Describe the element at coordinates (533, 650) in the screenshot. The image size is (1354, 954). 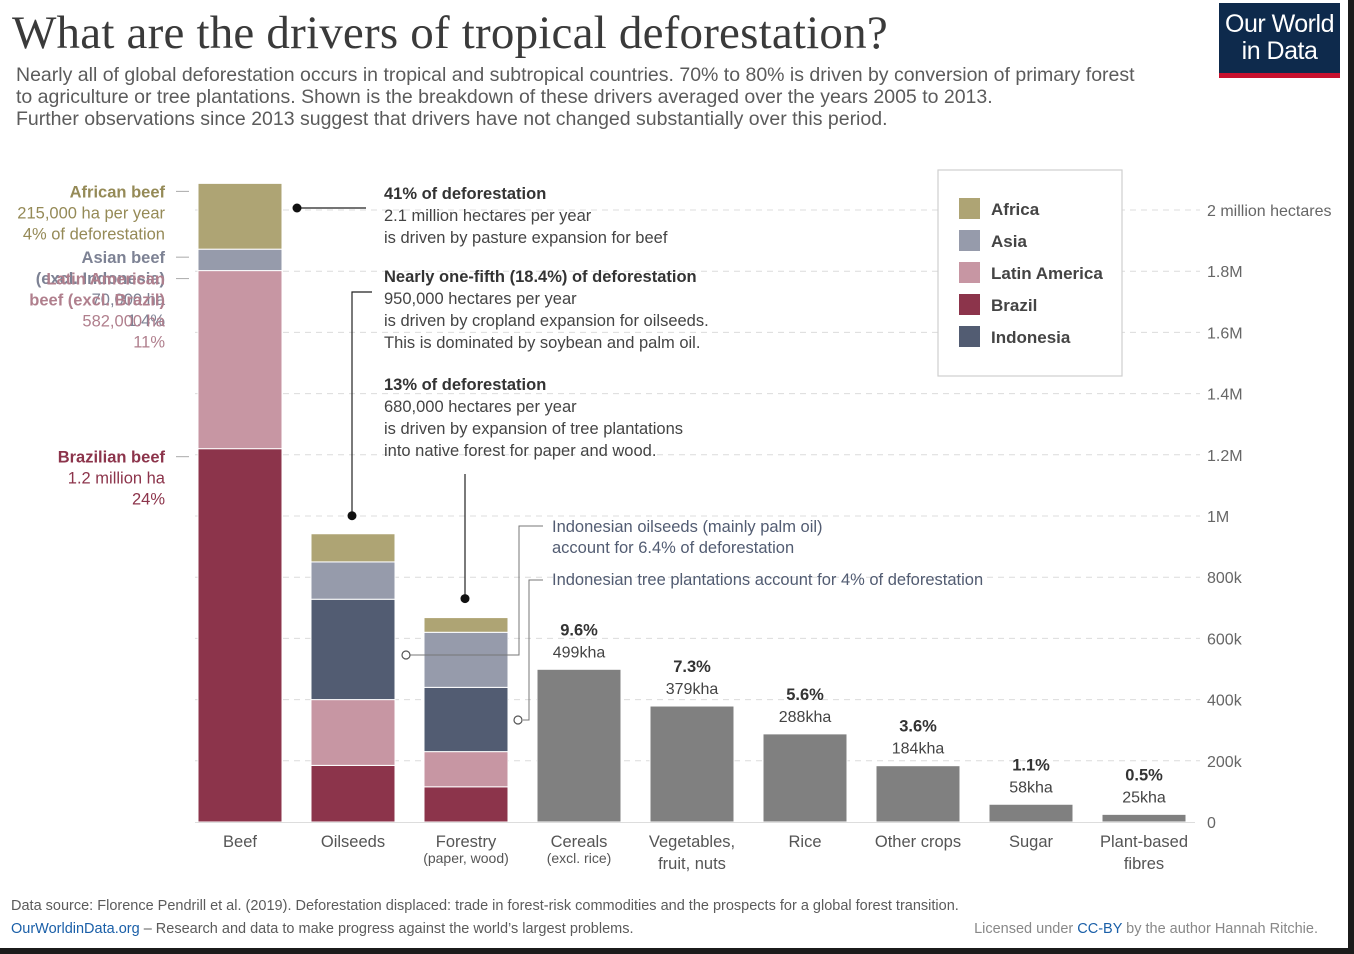
I see `indonesia-forestry-connector` at that location.